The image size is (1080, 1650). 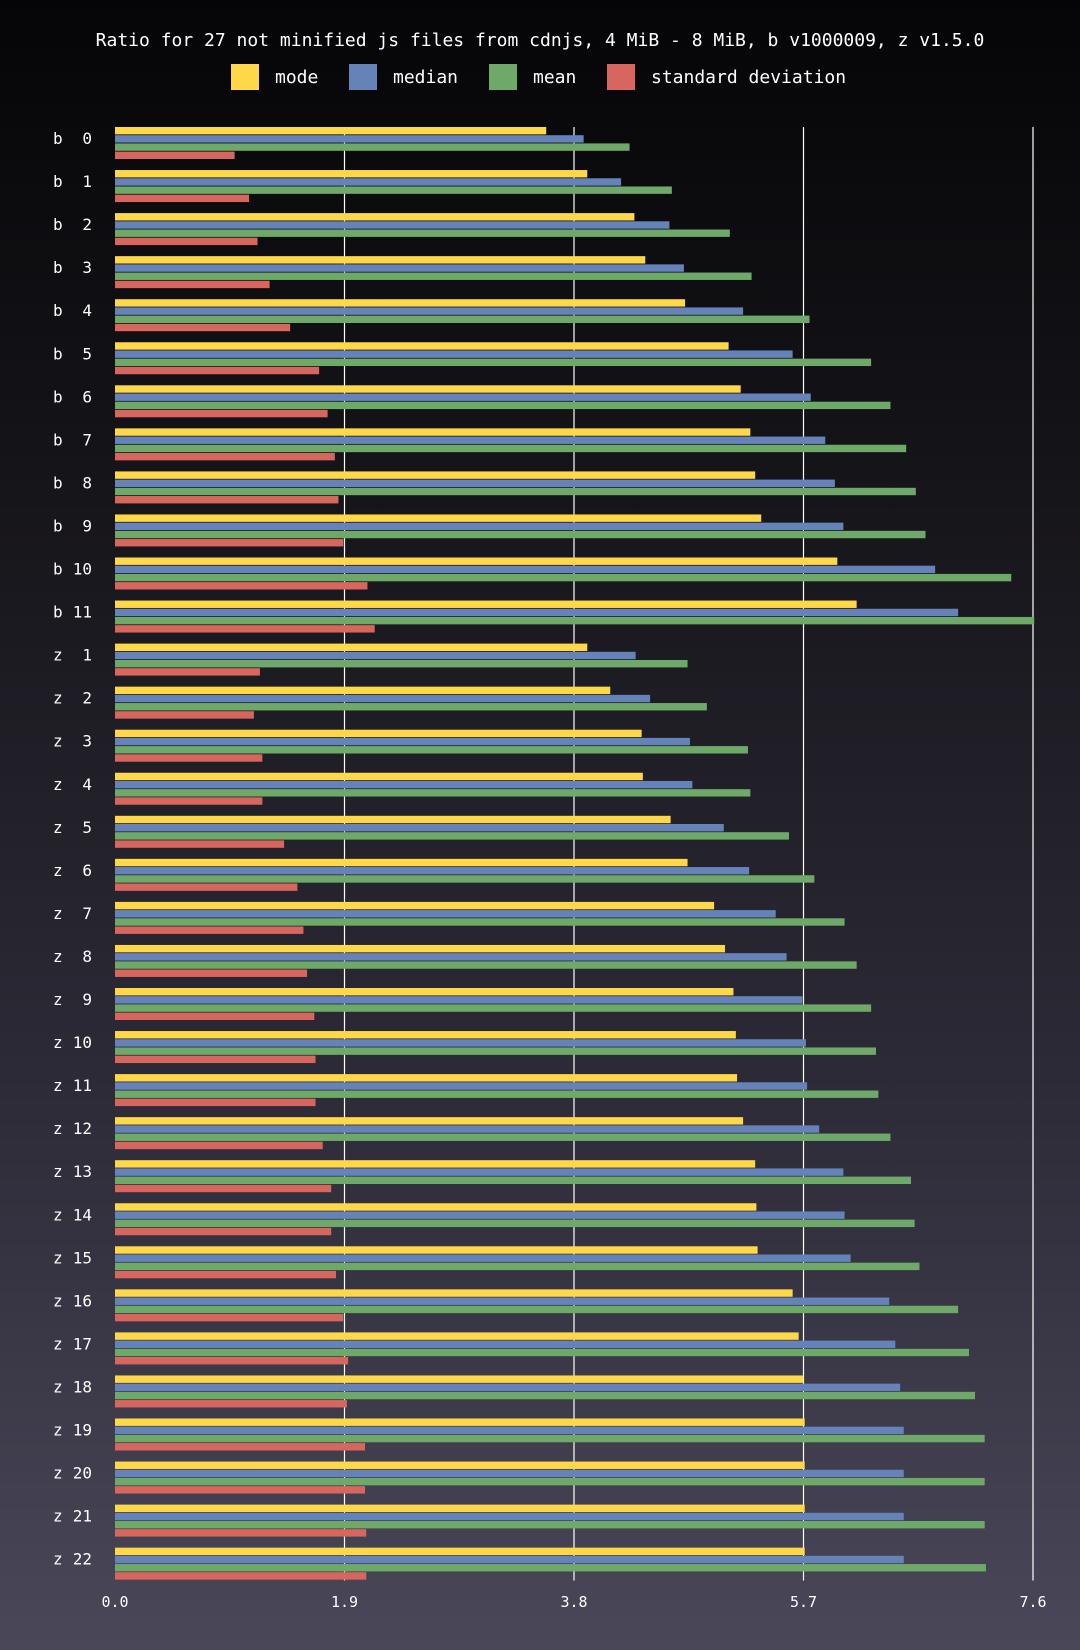 I want to click on category-number-24: 13, so click(x=82, y=1171).